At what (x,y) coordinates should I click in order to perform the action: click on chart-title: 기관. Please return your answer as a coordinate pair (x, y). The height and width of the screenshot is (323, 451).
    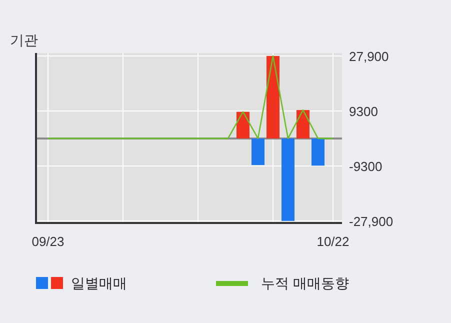
    Looking at the image, I should click on (24, 40).